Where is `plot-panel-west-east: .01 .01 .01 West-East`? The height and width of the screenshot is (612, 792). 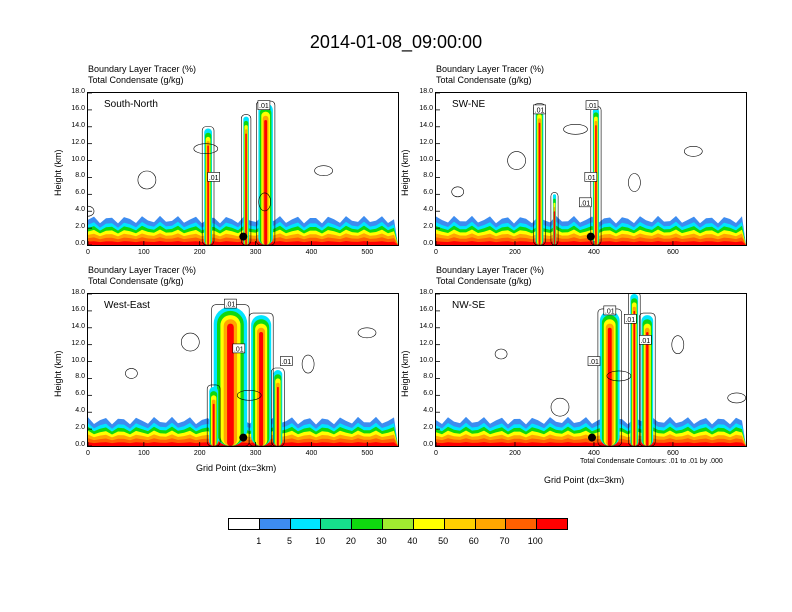 plot-panel-west-east: .01 .01 .01 West-East is located at coordinates (243, 370).